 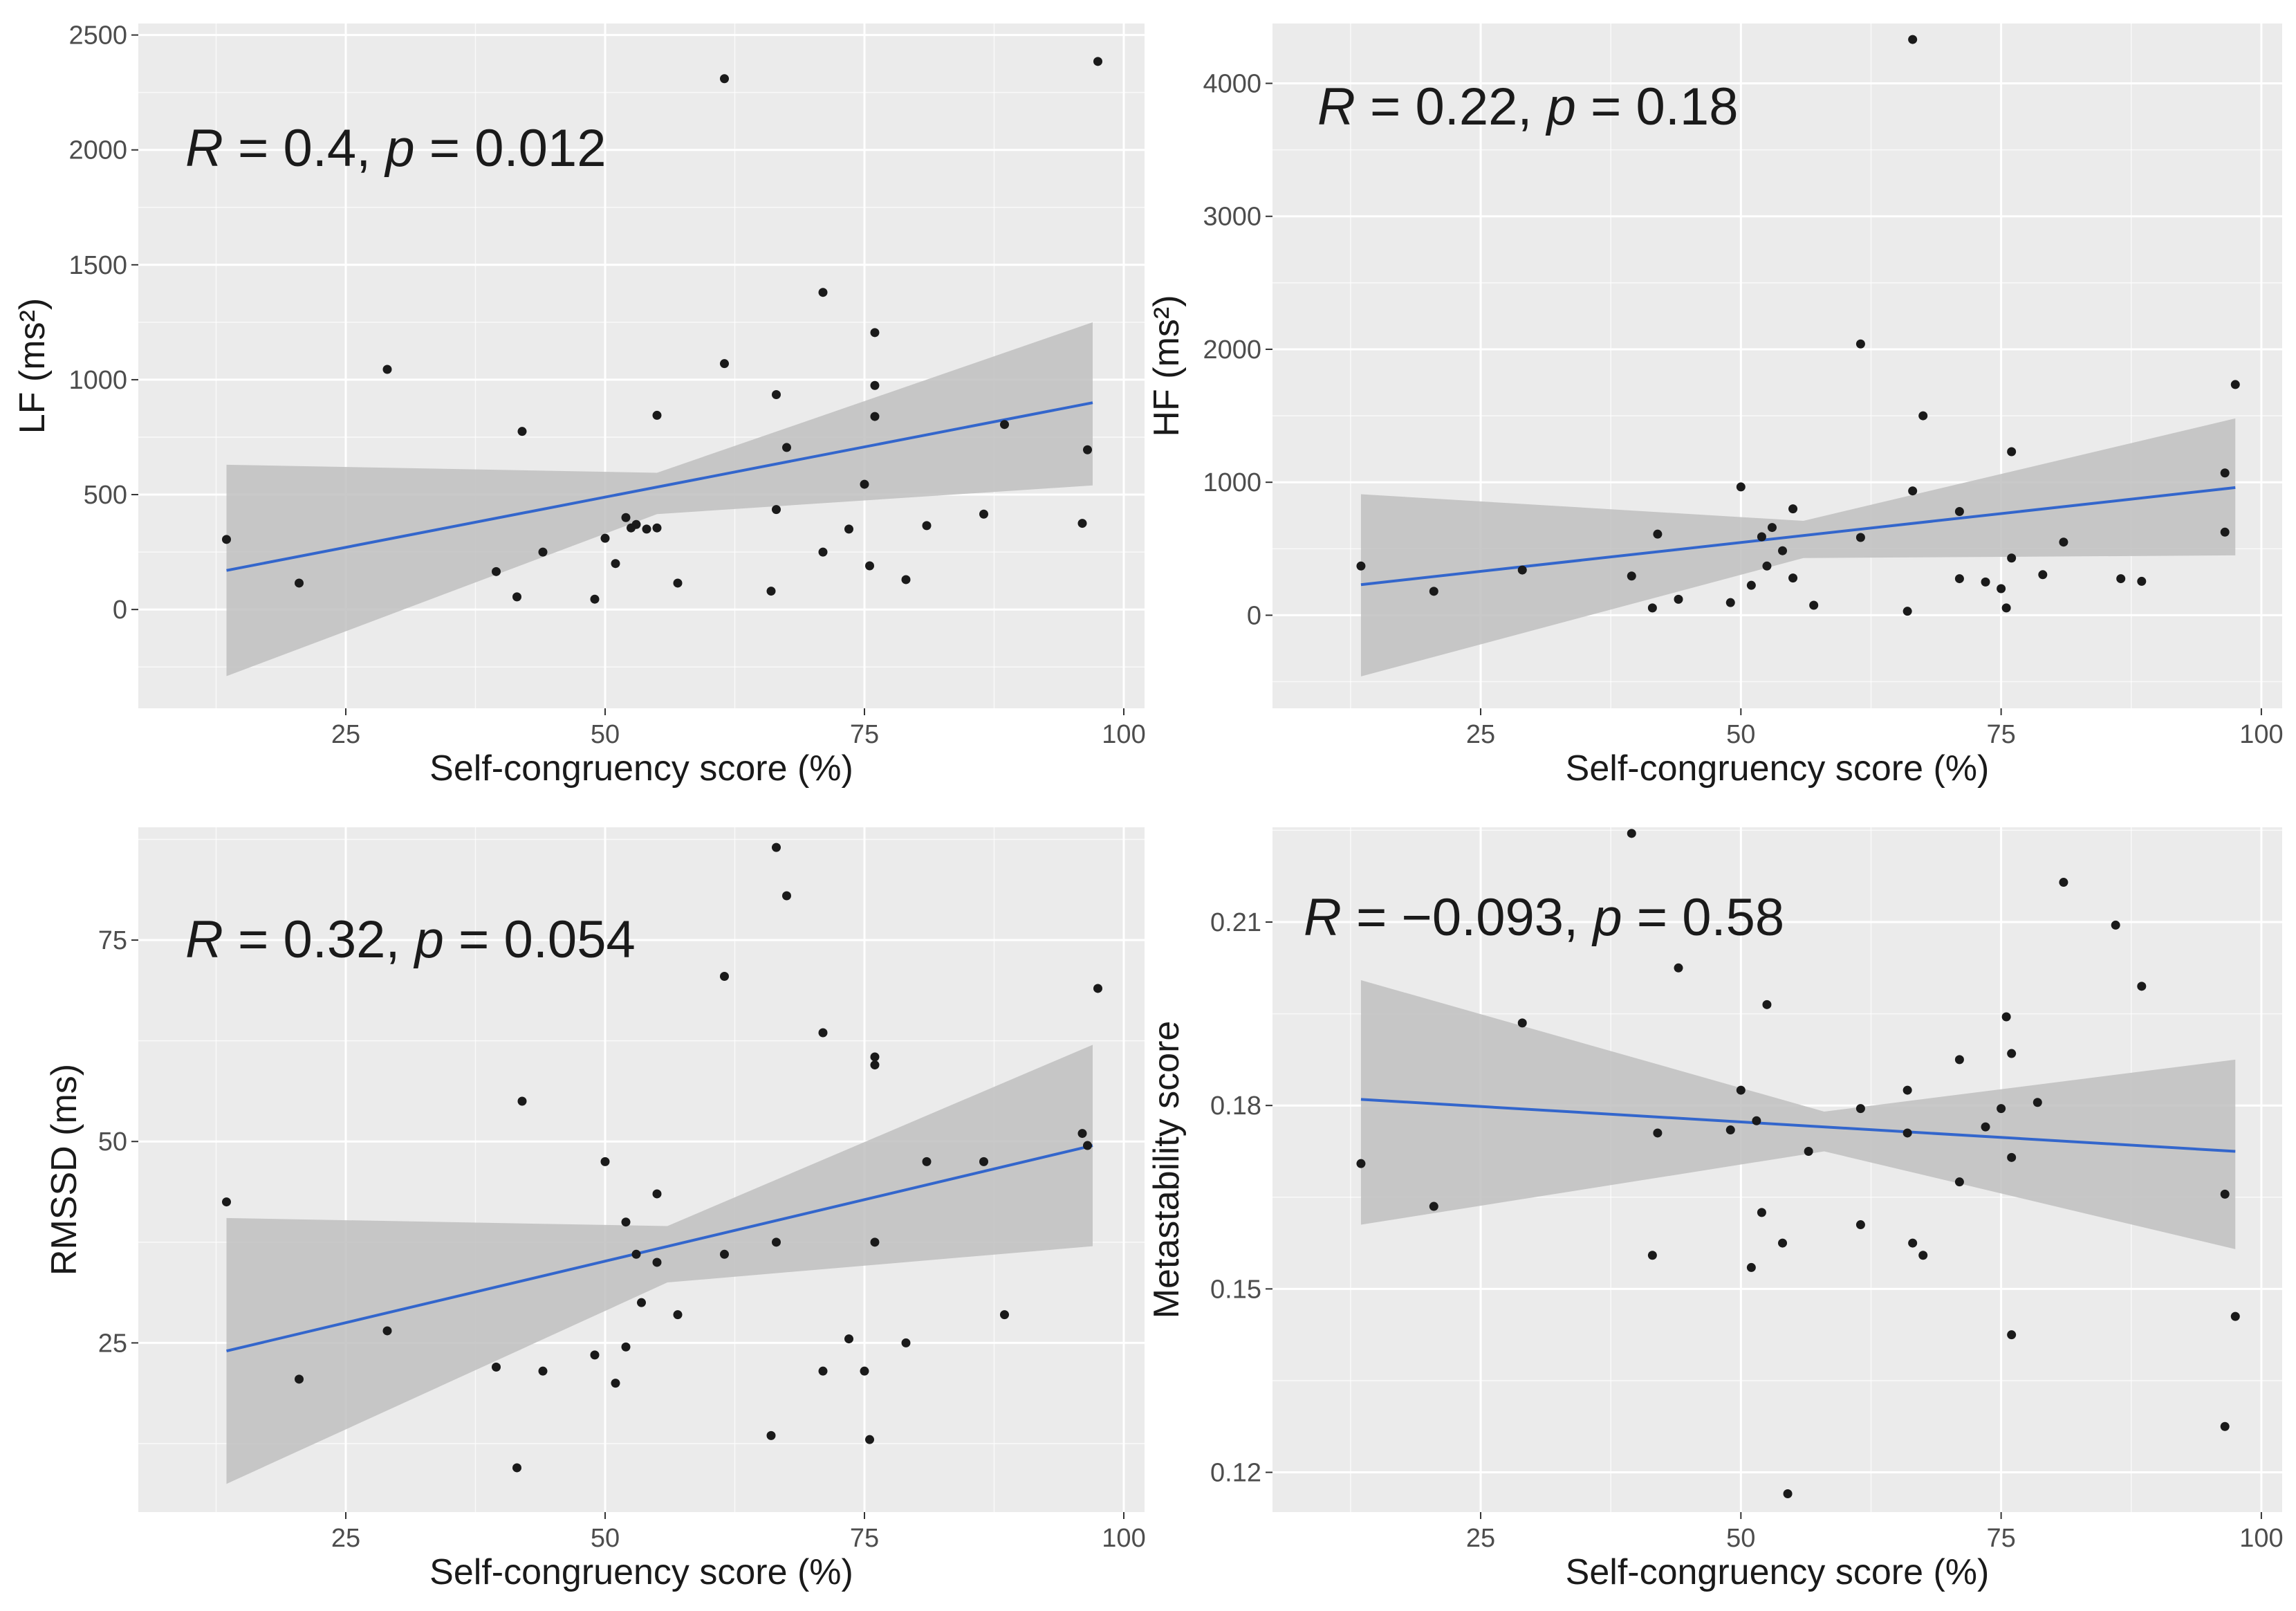 I want to click on y-axis-title: RMSSD (ms), so click(x=64, y=1170).